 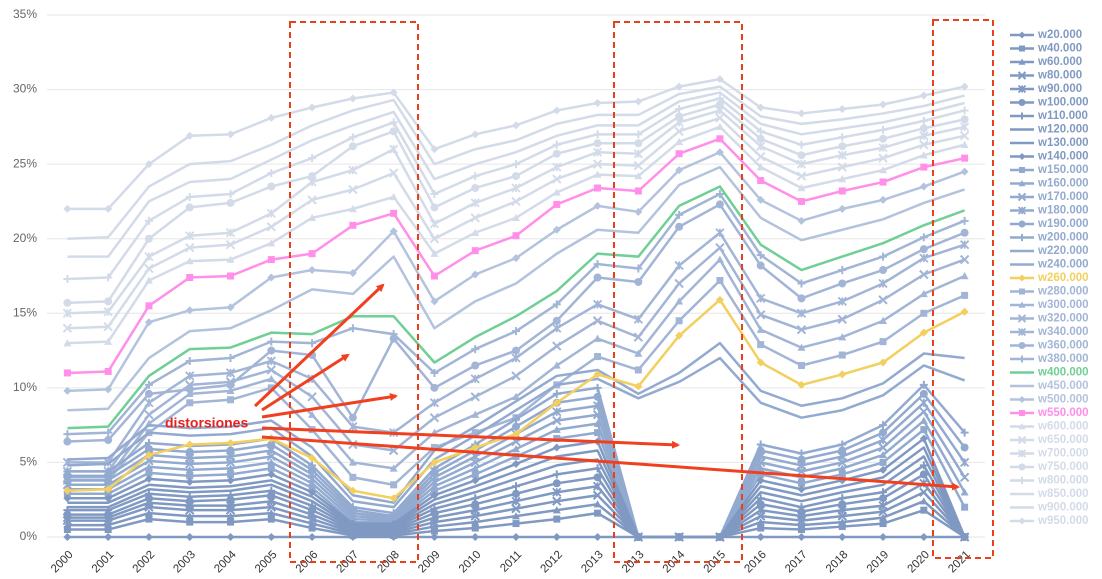 What do you see at coordinates (516, 497) in the screenshot?
I see `series-line` at bounding box center [516, 497].